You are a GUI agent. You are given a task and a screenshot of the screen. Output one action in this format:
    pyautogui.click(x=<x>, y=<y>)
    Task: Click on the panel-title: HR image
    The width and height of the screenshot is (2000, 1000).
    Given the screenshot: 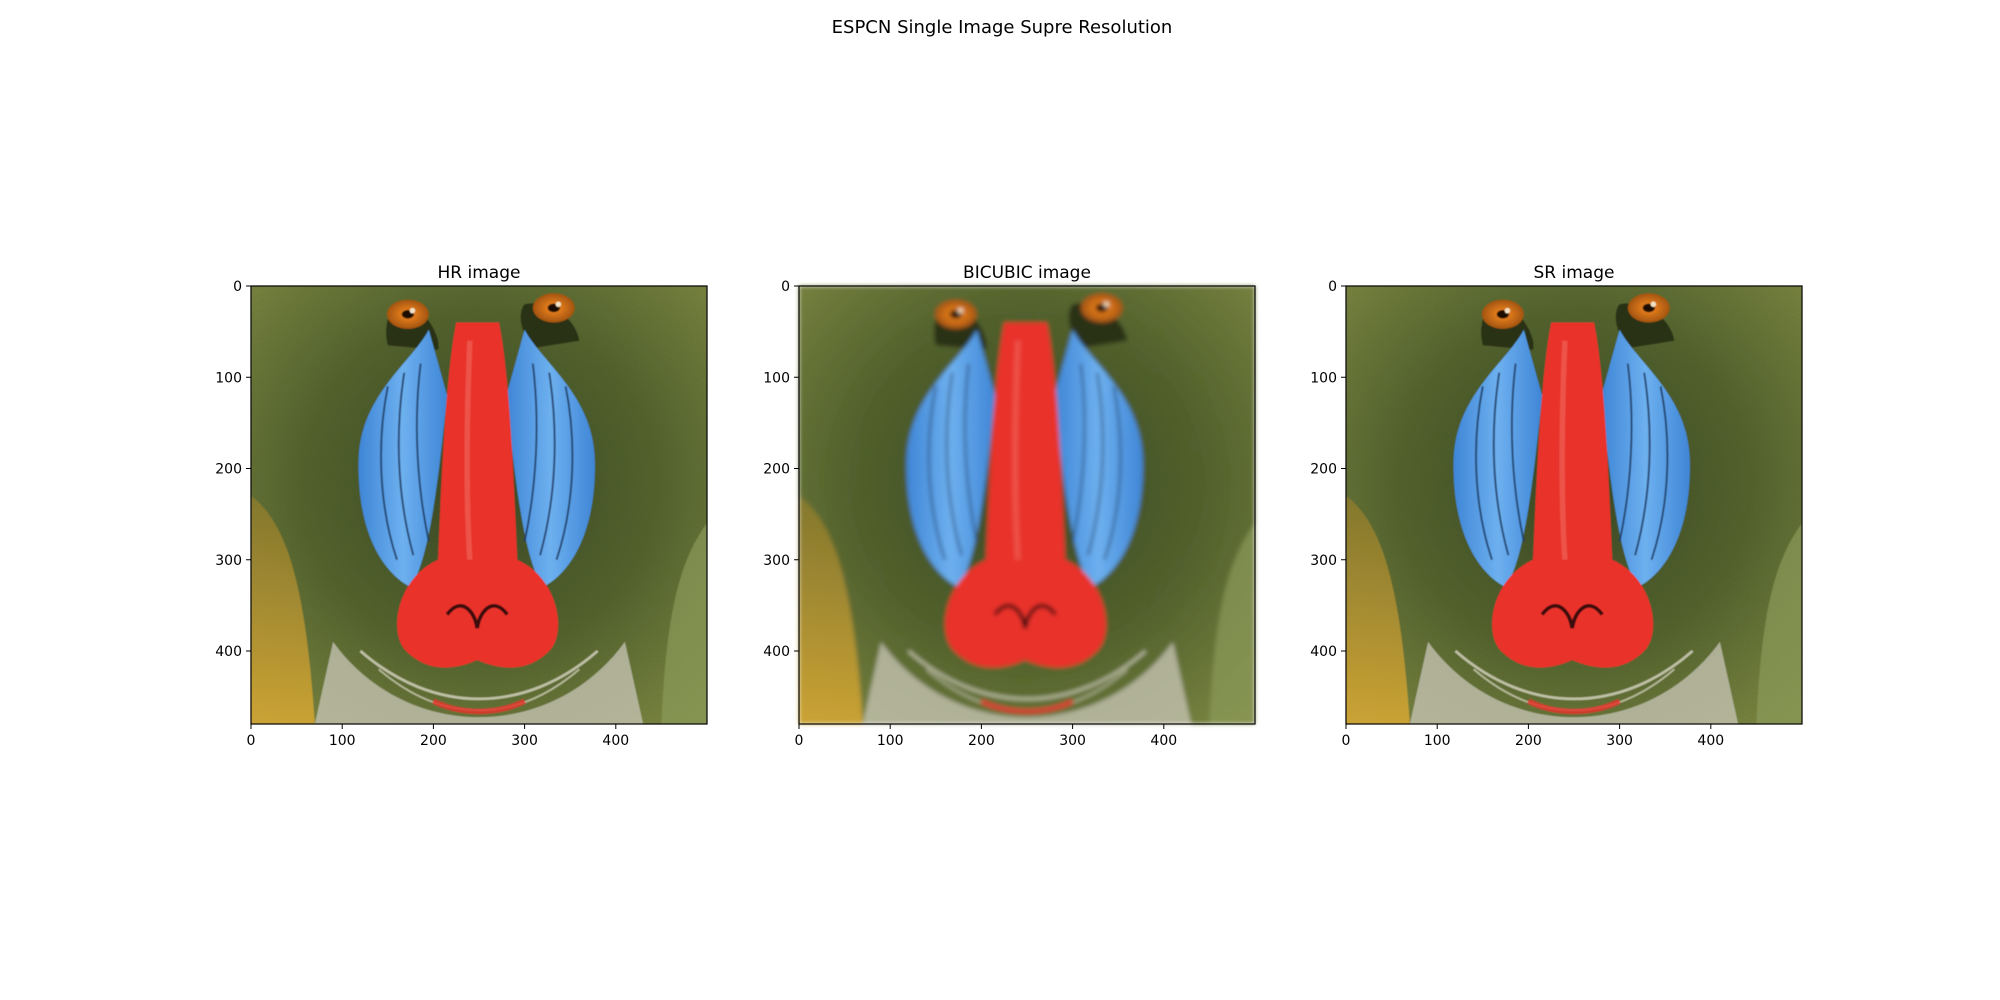 What is the action you would take?
    pyautogui.click(x=479, y=273)
    